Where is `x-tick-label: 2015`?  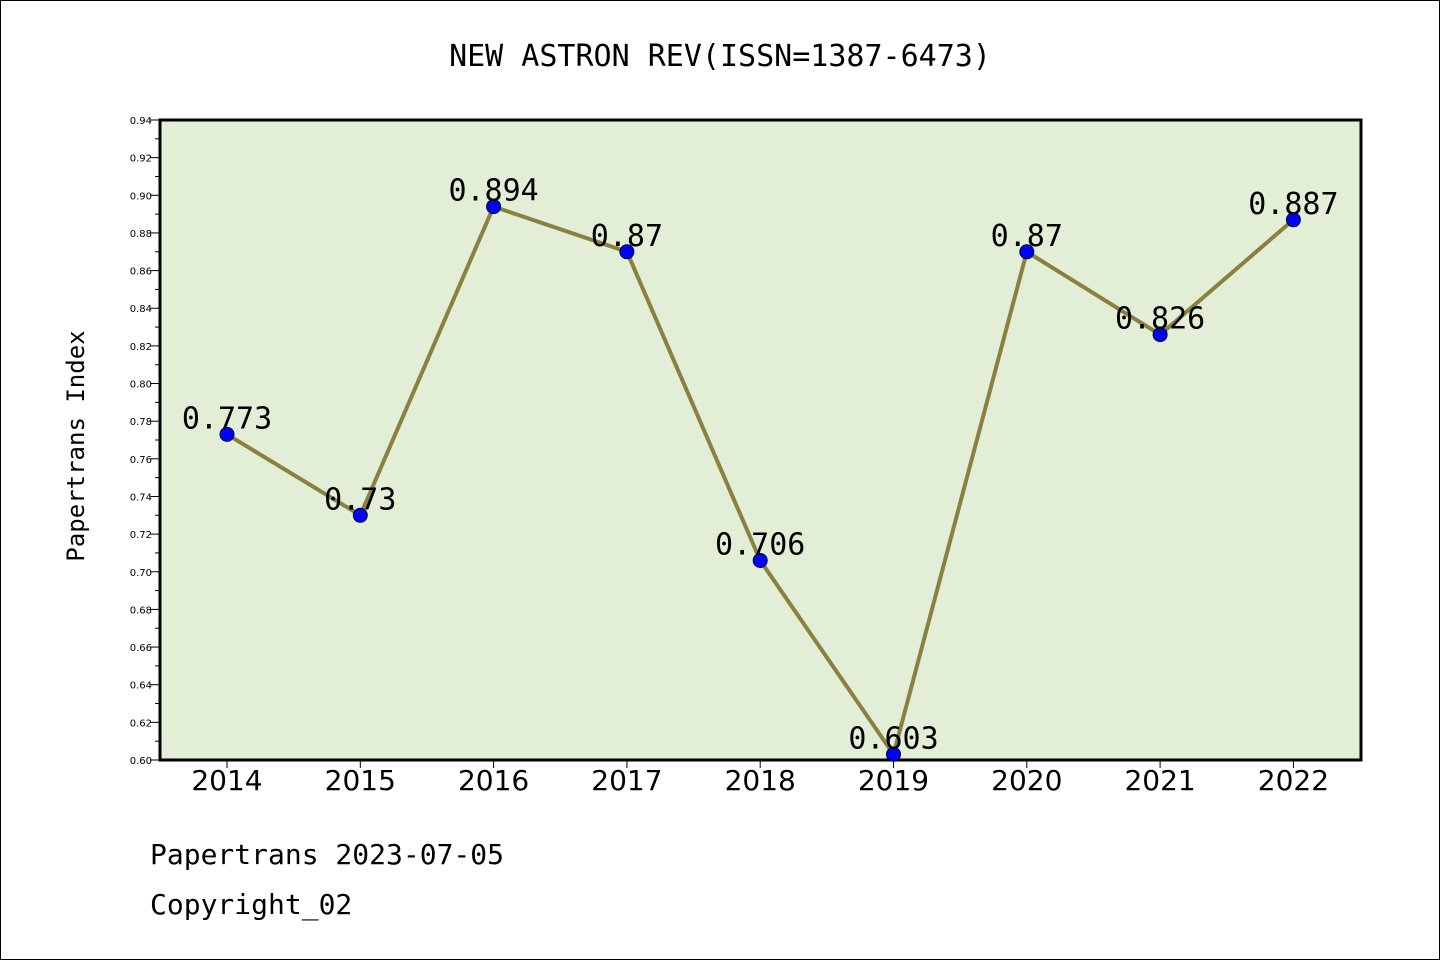 x-tick-label: 2015 is located at coordinates (360, 780).